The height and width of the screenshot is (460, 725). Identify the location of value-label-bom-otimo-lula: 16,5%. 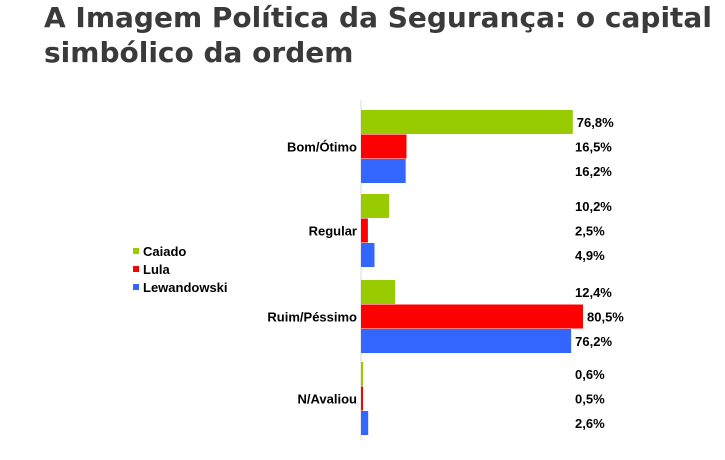
(593, 147).